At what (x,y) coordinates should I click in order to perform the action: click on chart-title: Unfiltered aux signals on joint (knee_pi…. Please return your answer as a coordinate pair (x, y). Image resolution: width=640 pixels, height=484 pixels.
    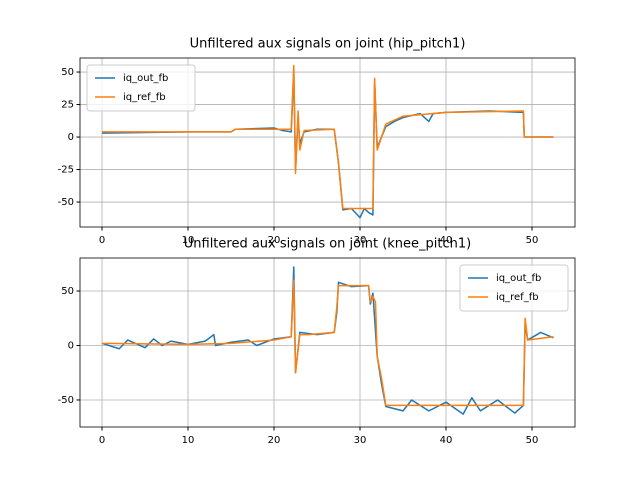
    Looking at the image, I should click on (327, 244).